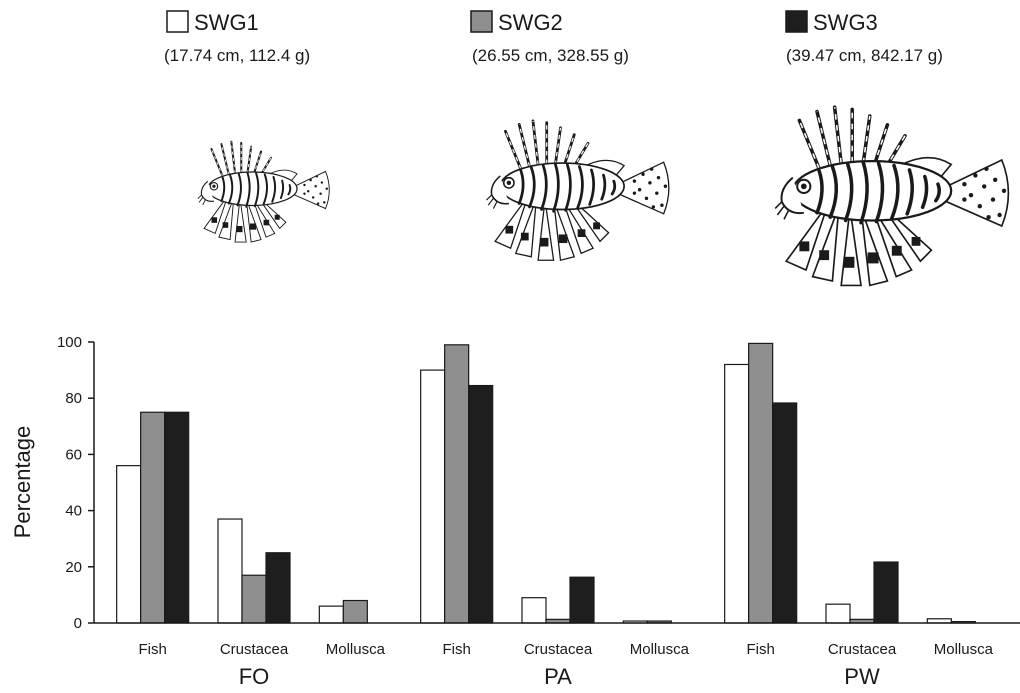 This screenshot has height=693, width=1020. Describe the element at coordinates (864, 55) in the screenshot. I see `legend-sub-swg3: (39.47 cm, 842.17 g)` at that location.